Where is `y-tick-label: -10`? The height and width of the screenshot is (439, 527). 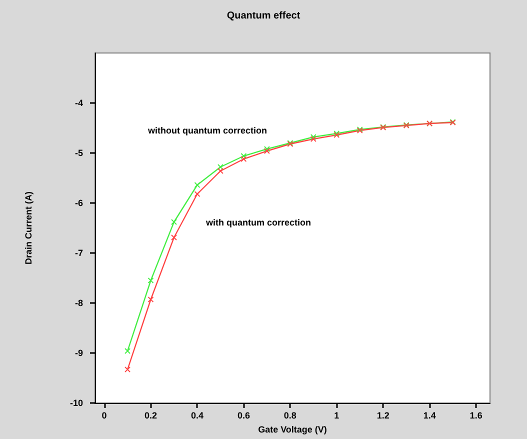 y-tick-label: -10 is located at coordinates (76, 403).